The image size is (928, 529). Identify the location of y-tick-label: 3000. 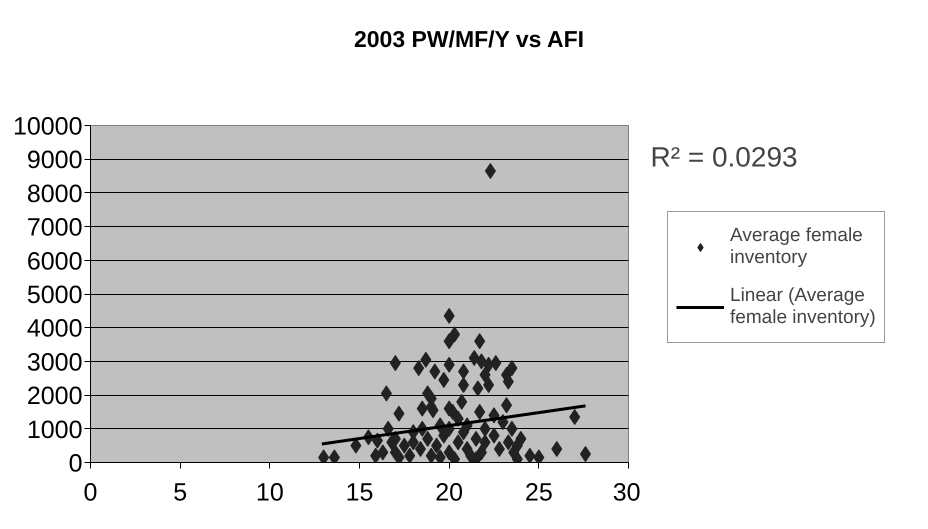
(54, 362).